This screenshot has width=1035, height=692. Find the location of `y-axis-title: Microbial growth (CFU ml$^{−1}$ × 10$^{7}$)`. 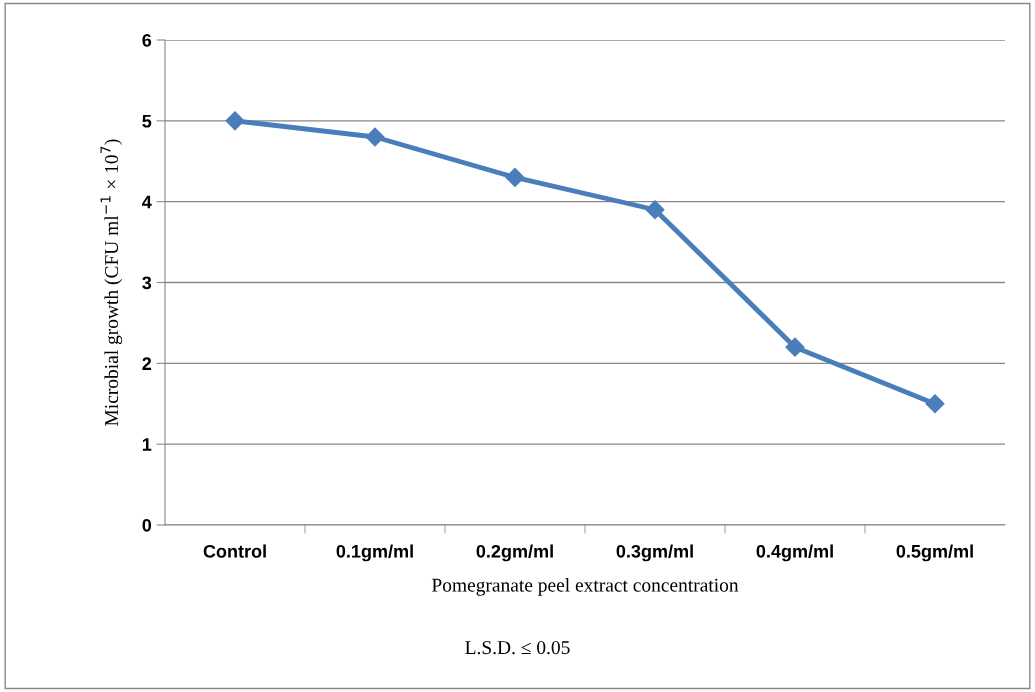

y-axis-title: Microbial growth (CFU ml$^{−1}$ × 10$^{7}$) is located at coordinates (111, 282).